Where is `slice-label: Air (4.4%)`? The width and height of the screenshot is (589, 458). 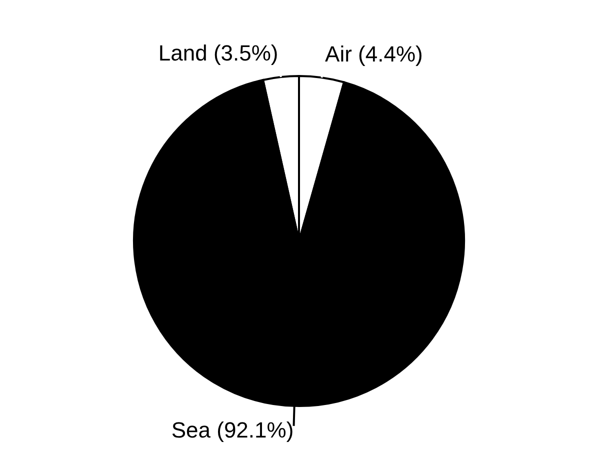 slice-label: Air (4.4%) is located at coordinates (374, 53).